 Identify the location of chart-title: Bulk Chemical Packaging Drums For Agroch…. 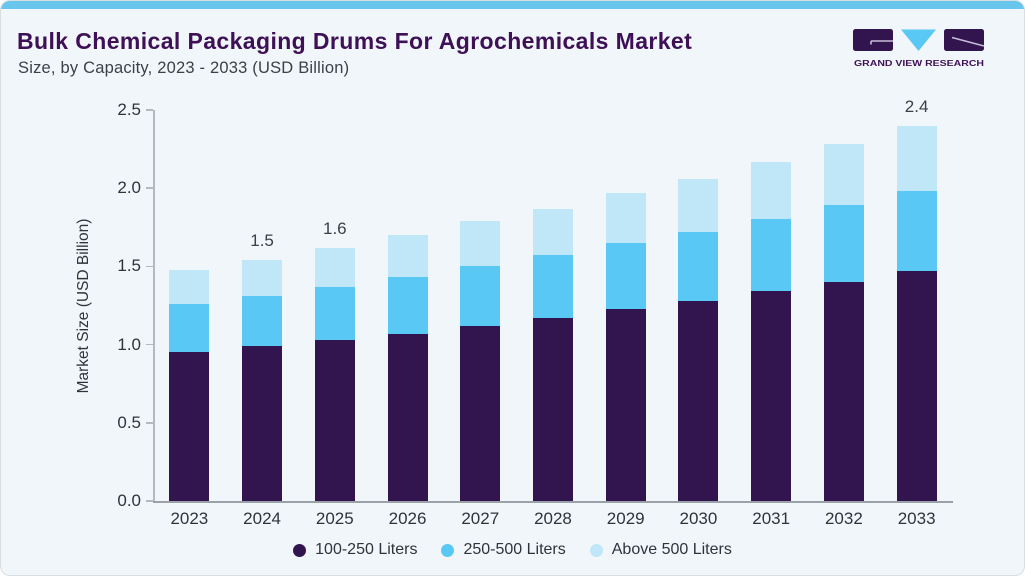
(355, 41).